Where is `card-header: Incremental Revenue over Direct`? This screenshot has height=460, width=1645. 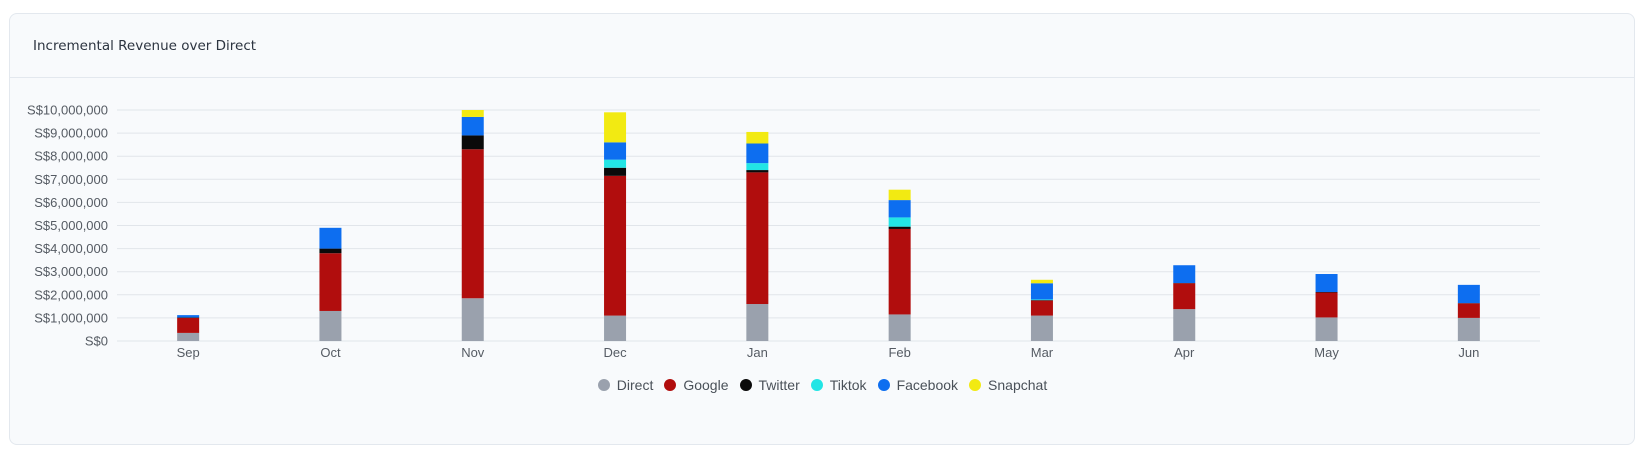 card-header: Incremental Revenue over Direct is located at coordinates (822, 46).